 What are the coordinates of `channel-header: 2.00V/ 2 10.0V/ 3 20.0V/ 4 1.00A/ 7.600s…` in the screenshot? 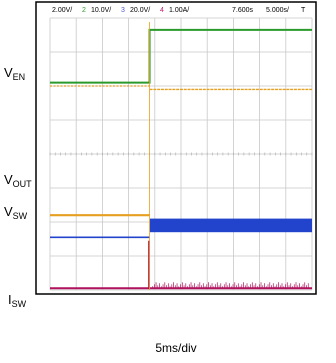 It's located at (179, 10).